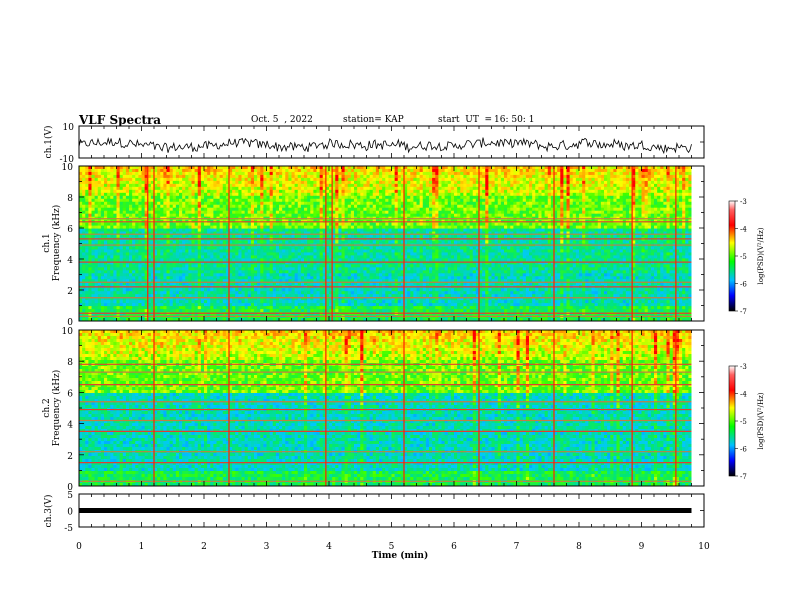 The height and width of the screenshot is (612, 792). I want to click on ch1-wave-ytick: 10, so click(69, 128).